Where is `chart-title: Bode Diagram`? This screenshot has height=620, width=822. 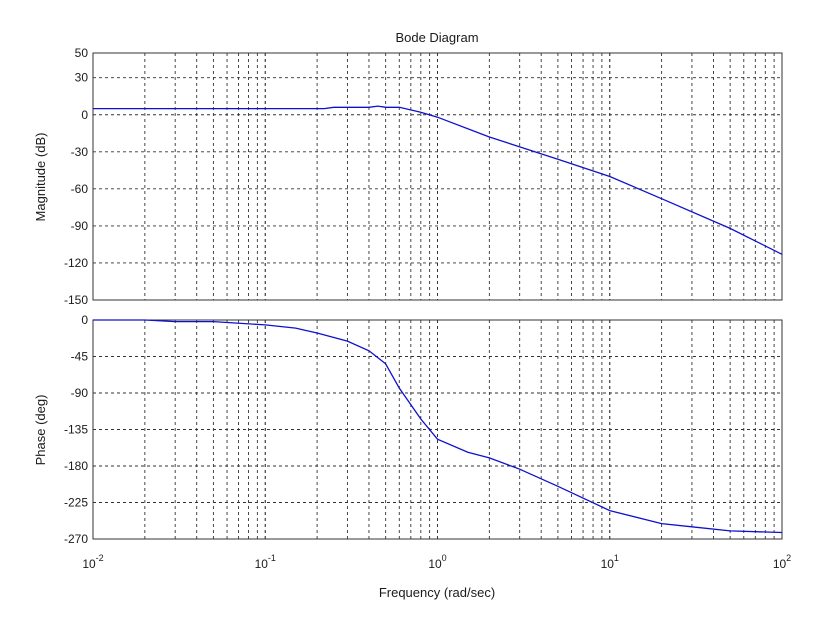 chart-title: Bode Diagram is located at coordinates (436, 37).